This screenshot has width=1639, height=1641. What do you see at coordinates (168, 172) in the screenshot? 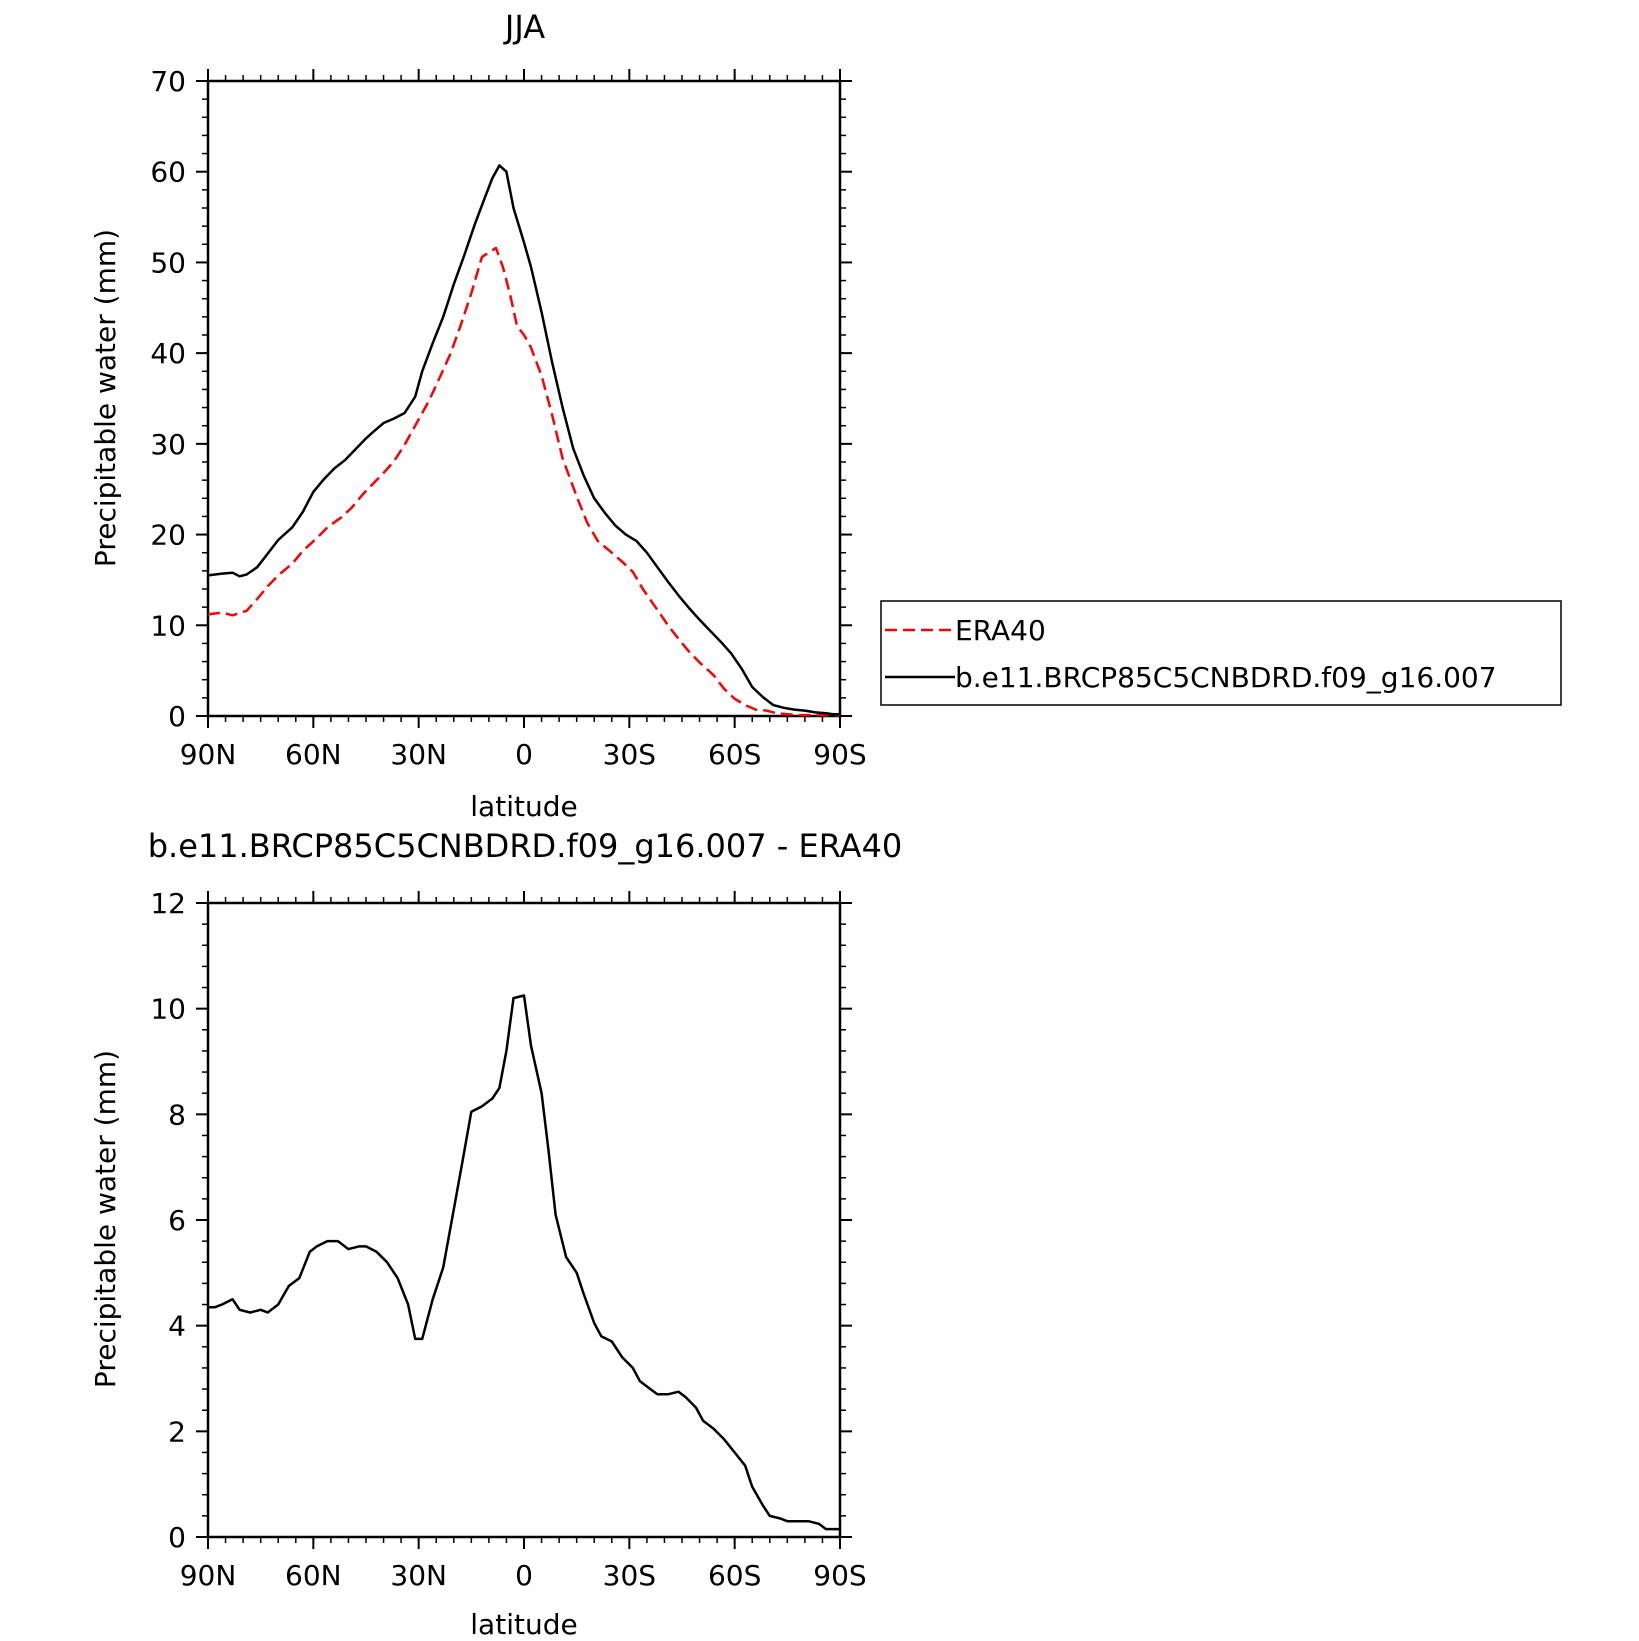
I see `y-tick-label: 60` at bounding box center [168, 172].